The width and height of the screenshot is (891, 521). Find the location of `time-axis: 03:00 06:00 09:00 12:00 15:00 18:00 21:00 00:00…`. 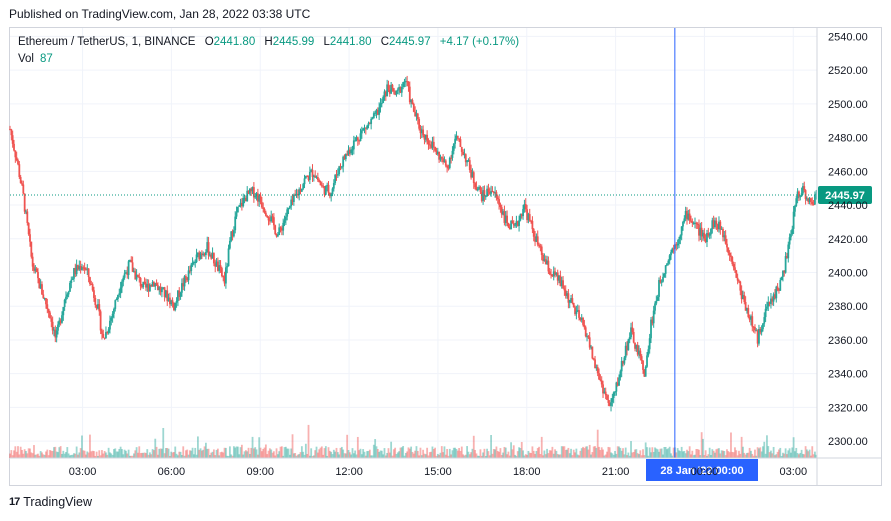

time-axis: 03:00 06:00 09:00 12:00 15:00 18:00 21:00 00:00… is located at coordinates (446, 467).